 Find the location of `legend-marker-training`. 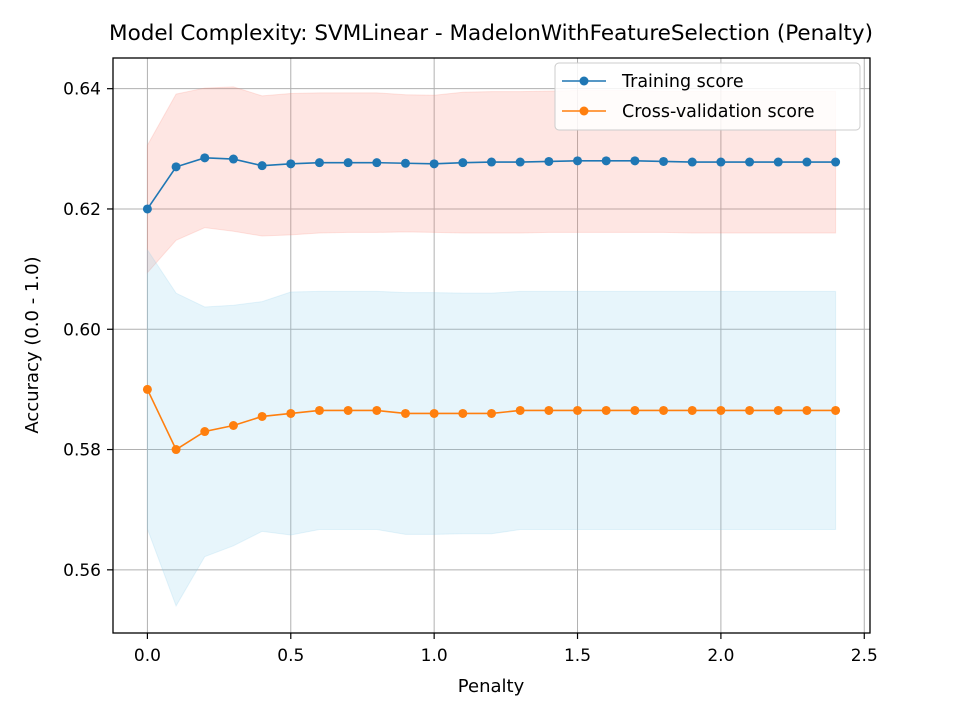

legend-marker-training is located at coordinates (584, 81).